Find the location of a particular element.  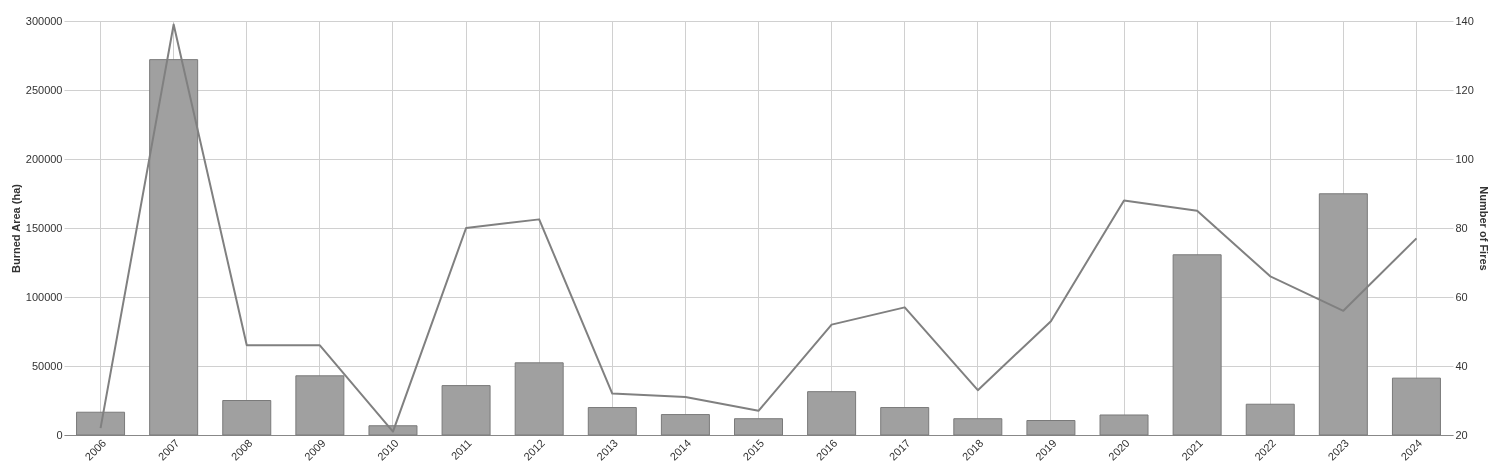

y-tick-label: 200000 is located at coordinates (44, 158).